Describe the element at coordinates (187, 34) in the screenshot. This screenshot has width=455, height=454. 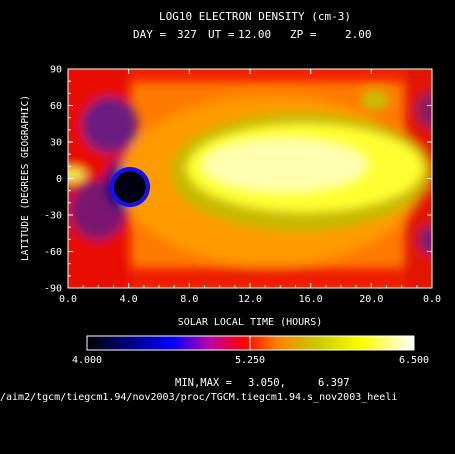
I see `day-value: 327` at that location.